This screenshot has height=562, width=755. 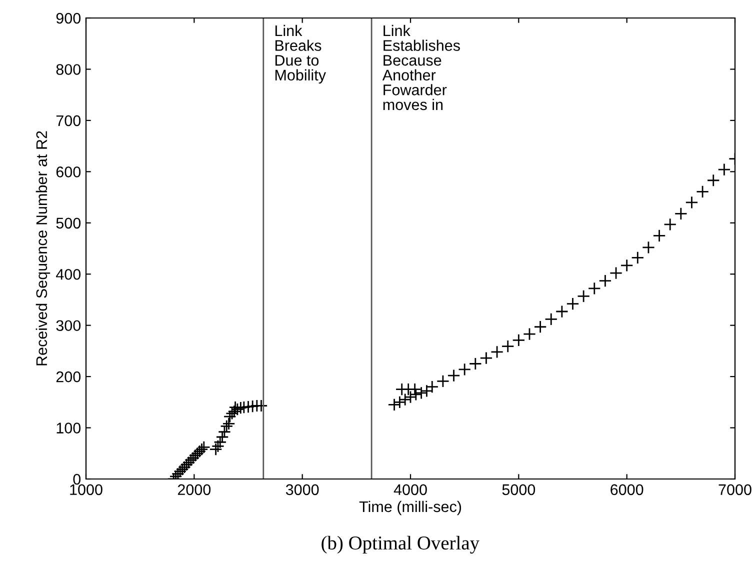 I want to click on y-tick-label: 500, so click(x=68, y=223).